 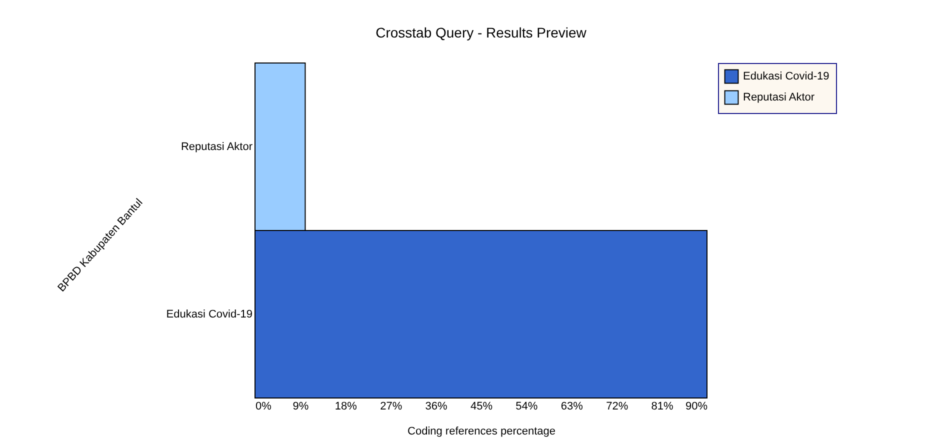 What do you see at coordinates (617, 406) in the screenshot?
I see `x-tick-label: 72%` at bounding box center [617, 406].